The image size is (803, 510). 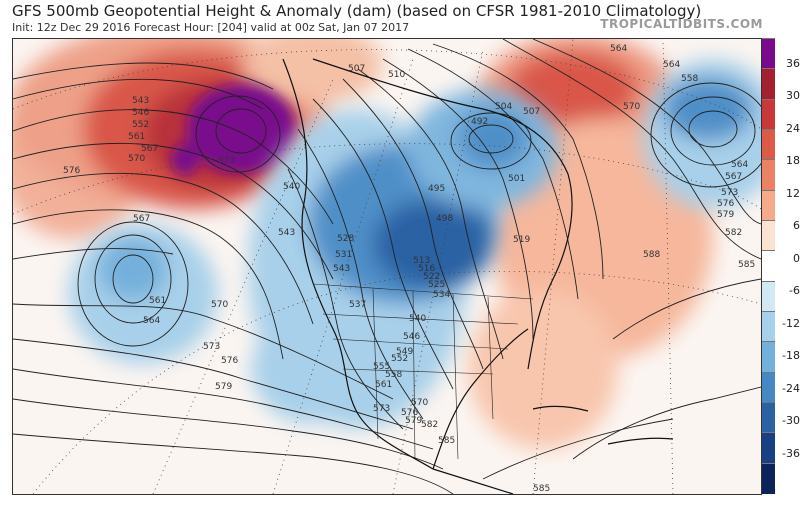 What do you see at coordinates (381, 367) in the screenshot?
I see `contour-label: 555` at bounding box center [381, 367].